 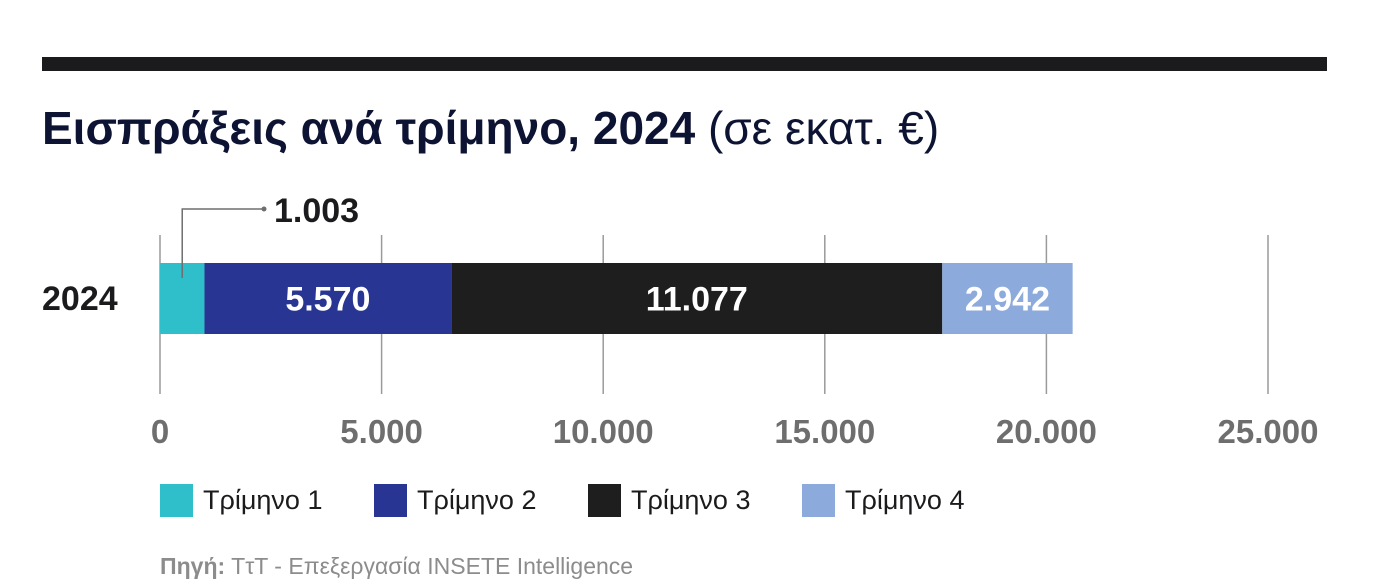 What do you see at coordinates (905, 499) in the screenshot?
I see `legend-label-q4: Τρίμηνο 4` at bounding box center [905, 499].